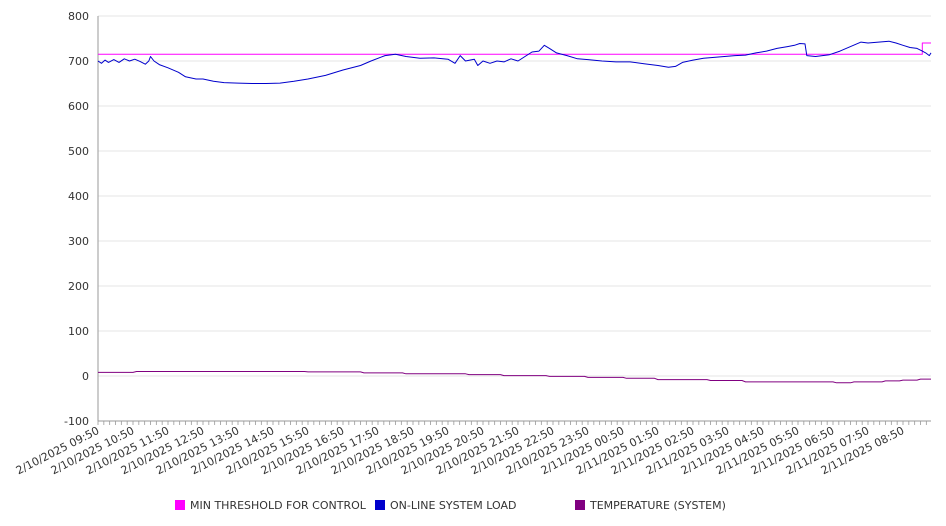 The width and height of the screenshot is (946, 526). I want to click on y-tick-label: 600, so click(78, 106).